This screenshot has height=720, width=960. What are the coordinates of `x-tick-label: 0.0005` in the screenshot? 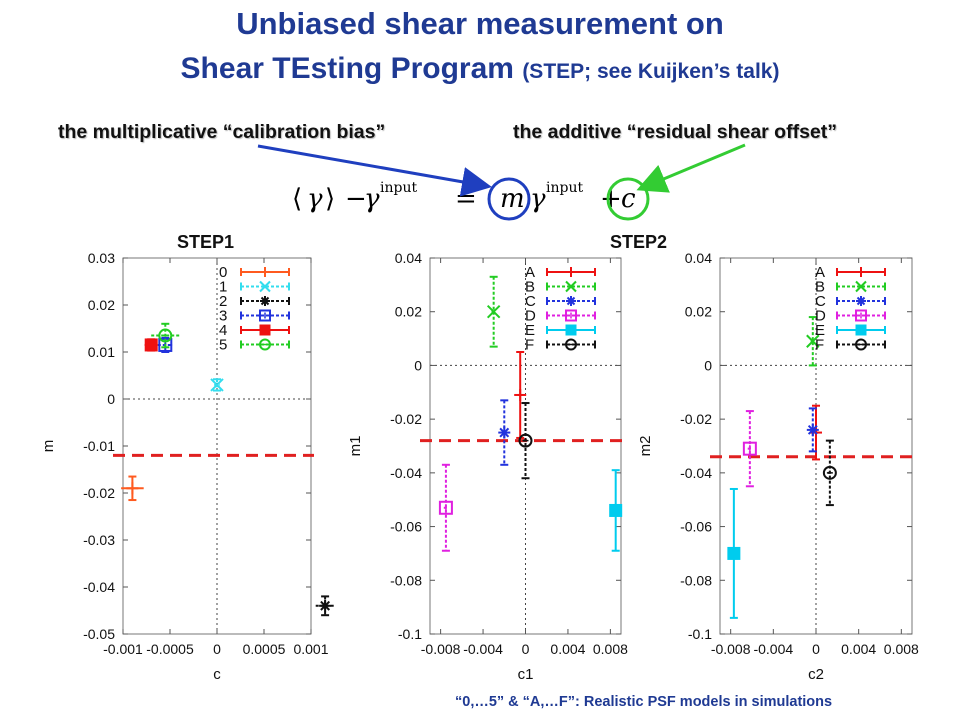 It's located at (264, 649).